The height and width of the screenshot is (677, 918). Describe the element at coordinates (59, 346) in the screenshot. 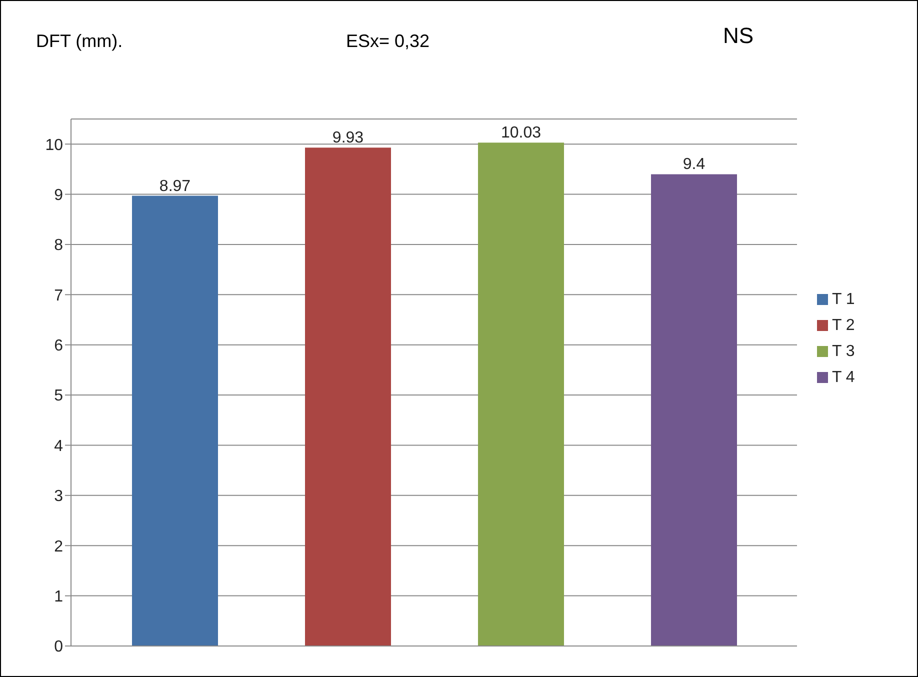

I see `y-tick-label: 6` at that location.